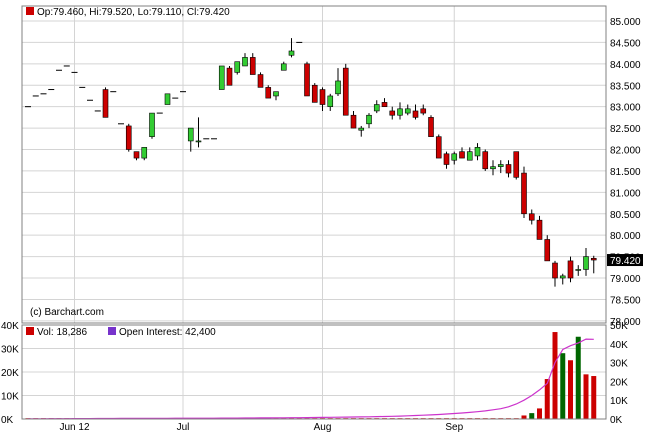 Image resolution: width=645 pixels, height=434 pixels. I want to click on volume-tick-label: 0K, so click(7, 420).